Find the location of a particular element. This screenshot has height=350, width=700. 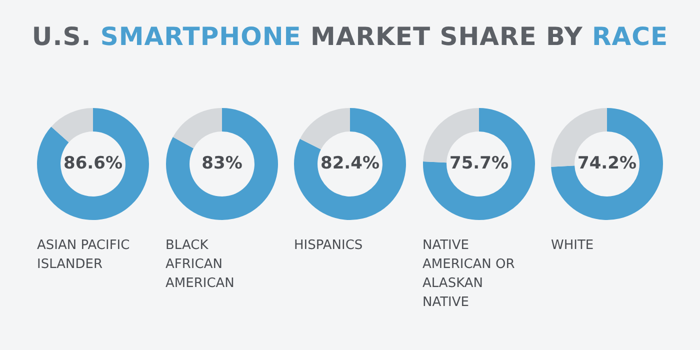

text: HISPANICS is located at coordinates (328, 246).